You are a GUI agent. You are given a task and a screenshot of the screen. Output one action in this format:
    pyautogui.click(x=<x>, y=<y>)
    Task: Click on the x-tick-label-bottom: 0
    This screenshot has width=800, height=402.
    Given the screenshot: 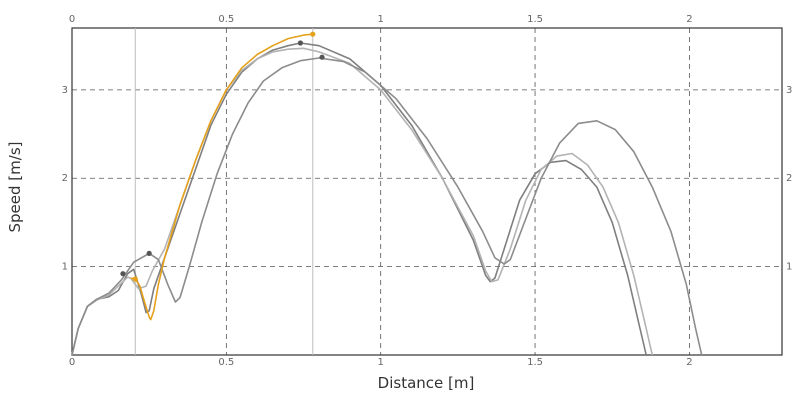 What is the action you would take?
    pyautogui.click(x=72, y=362)
    